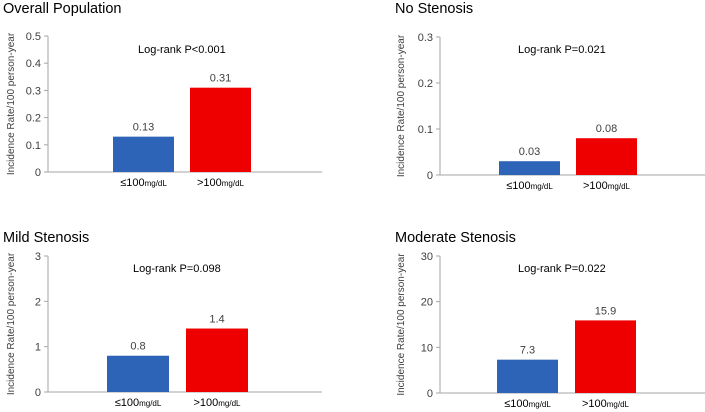 The height and width of the screenshot is (412, 705). What do you see at coordinates (529, 152) in the screenshot?
I see `bar-value-label: 0.03` at bounding box center [529, 152].